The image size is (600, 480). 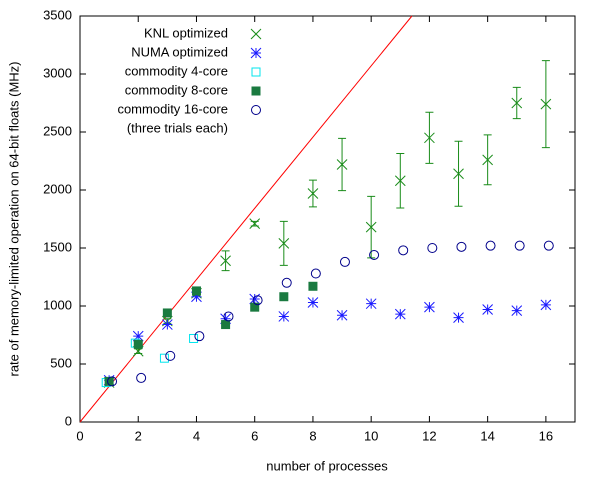 What do you see at coordinates (57, 72) in the screenshot?
I see `y-tick-label: 3000` at bounding box center [57, 72].